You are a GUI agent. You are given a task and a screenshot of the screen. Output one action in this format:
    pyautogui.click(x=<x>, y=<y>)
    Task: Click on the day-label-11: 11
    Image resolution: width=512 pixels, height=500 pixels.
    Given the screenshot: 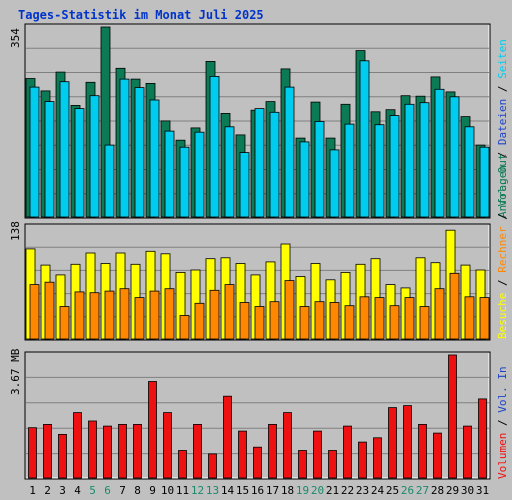 What is the action you would take?
    pyautogui.click(x=182, y=490)
    